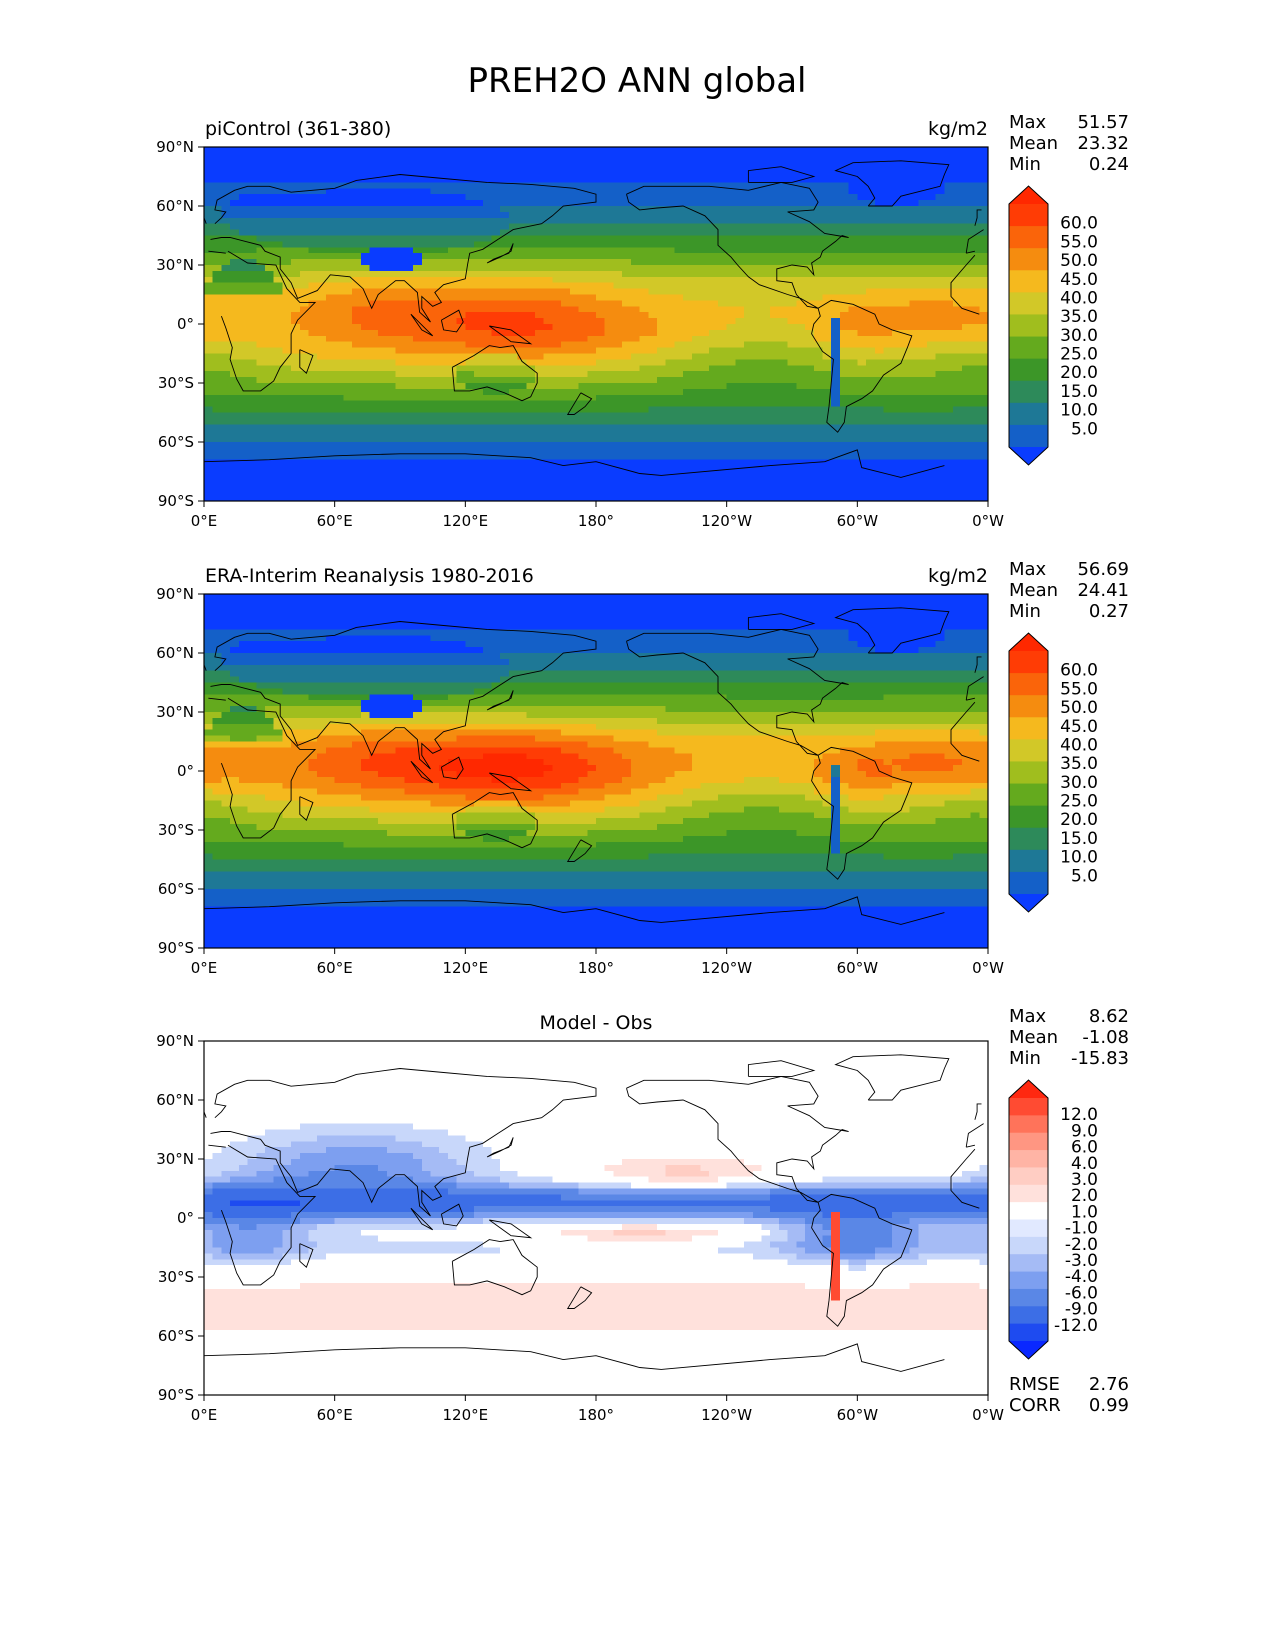 This screenshot has width=1275, height=1650. Describe the element at coordinates (596, 771) in the screenshot. I see `field-obs` at that location.